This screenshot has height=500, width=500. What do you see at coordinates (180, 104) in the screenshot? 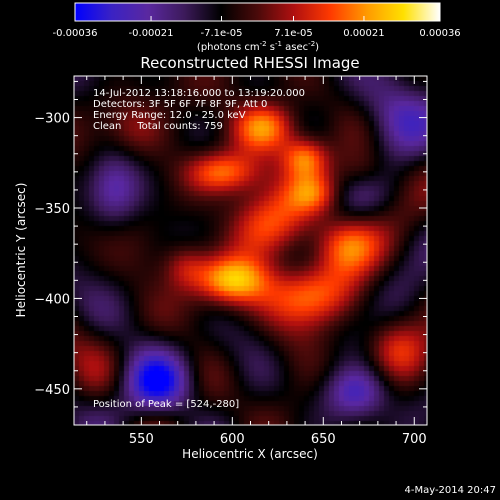
I see `annotation-detectors: Detectors: 3F 5F 6F 7F 8F 9F, Att 0` at bounding box center [180, 104].